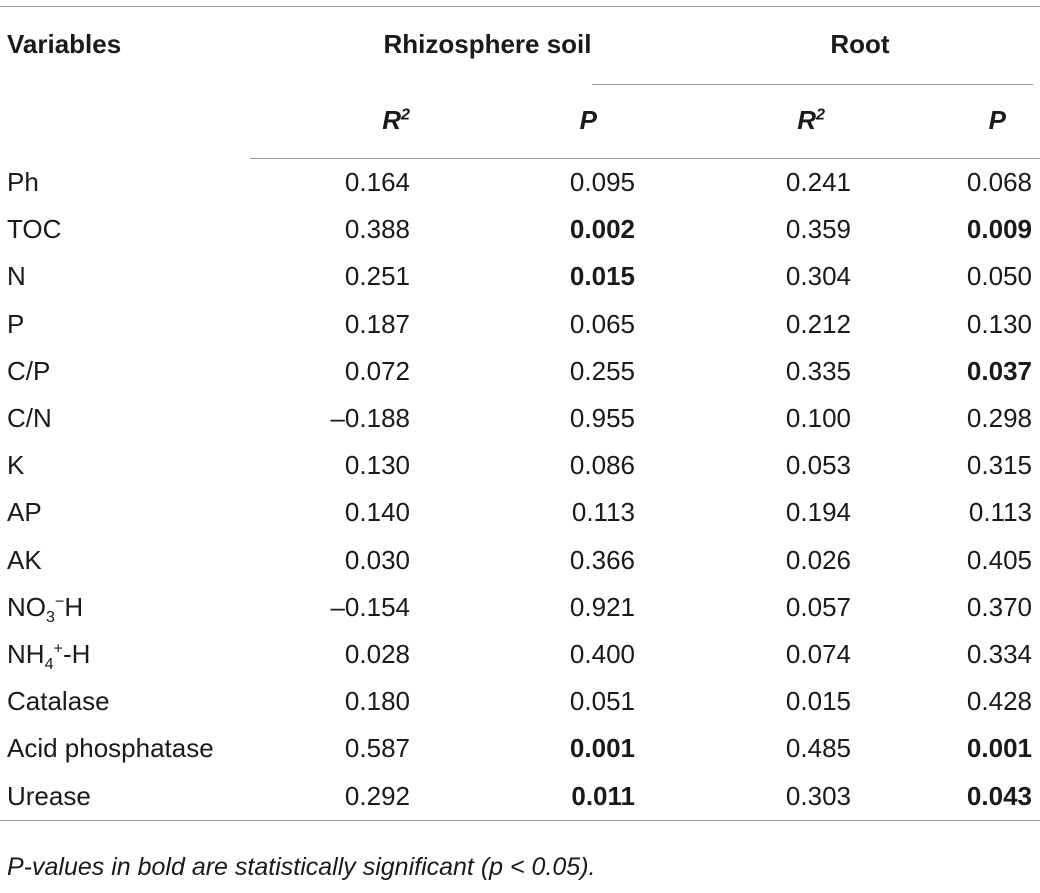  I want to click on table-row: Catalase 0.180 0.051 0.015 0.428, so click(520, 701).